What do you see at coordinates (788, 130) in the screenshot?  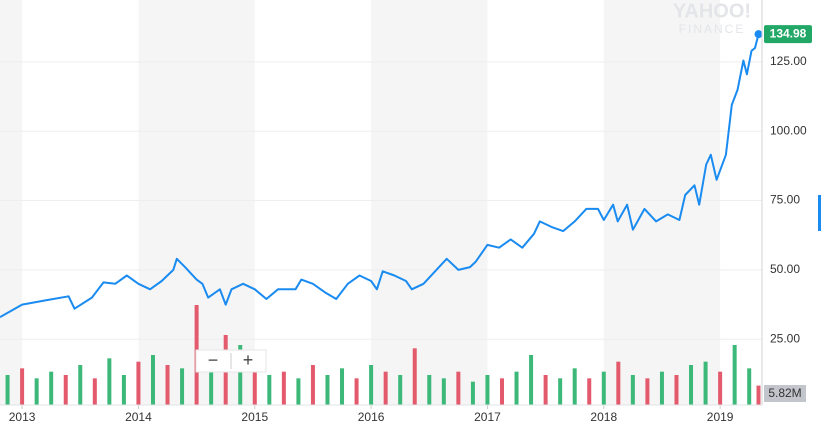 I see `y-tick-label: 100.00` at bounding box center [788, 130].